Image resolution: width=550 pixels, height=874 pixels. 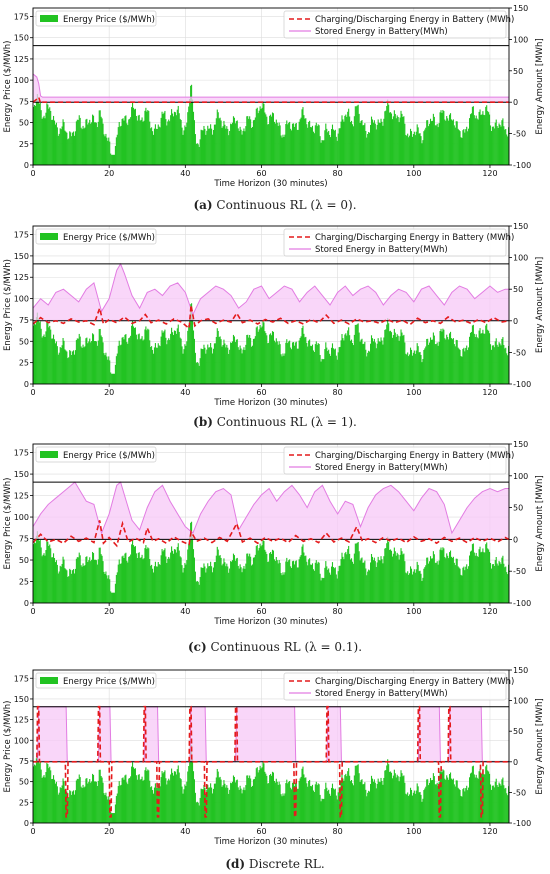 I want to click on panel-caption-text: Continuous RL (λ = 0)., so click(x=285, y=205).